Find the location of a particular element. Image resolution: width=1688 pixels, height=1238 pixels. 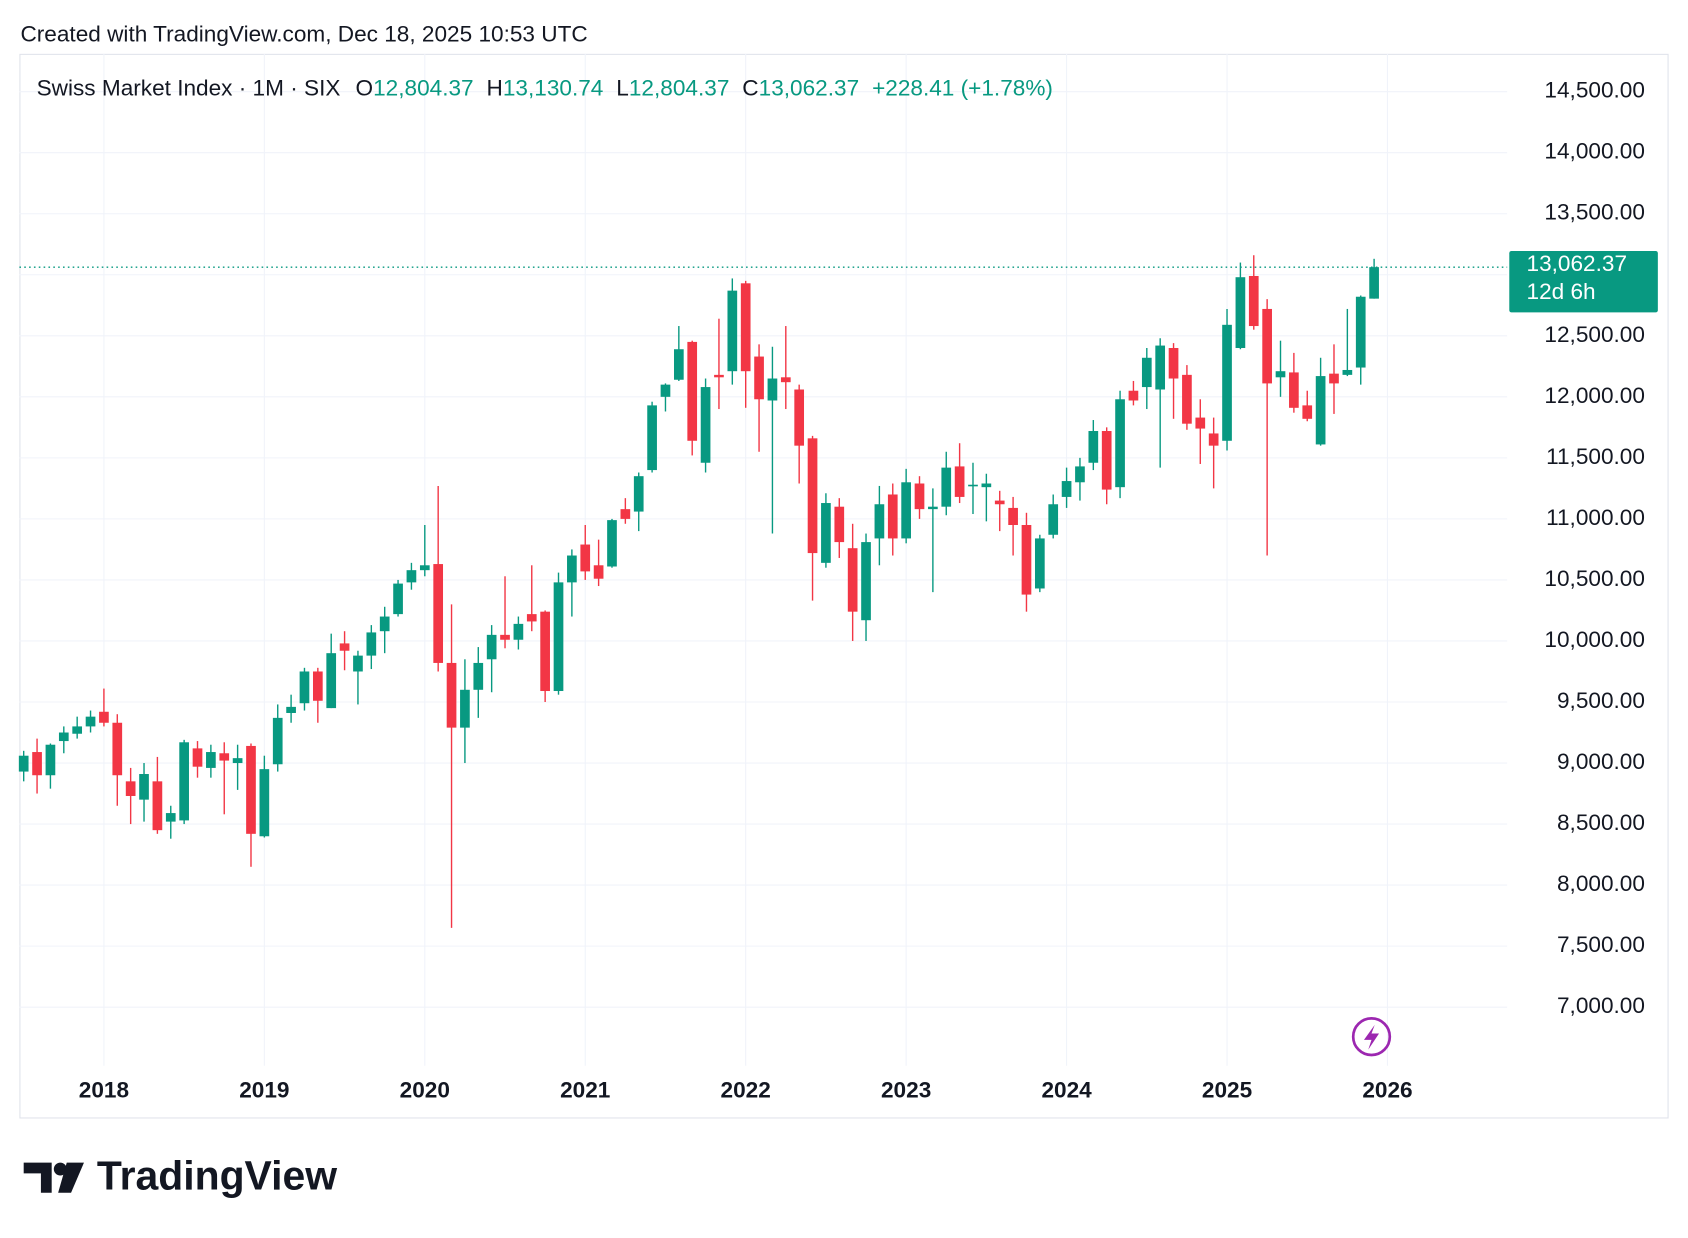

y-tick-label: 9,000.00 is located at coordinates (1601, 761).